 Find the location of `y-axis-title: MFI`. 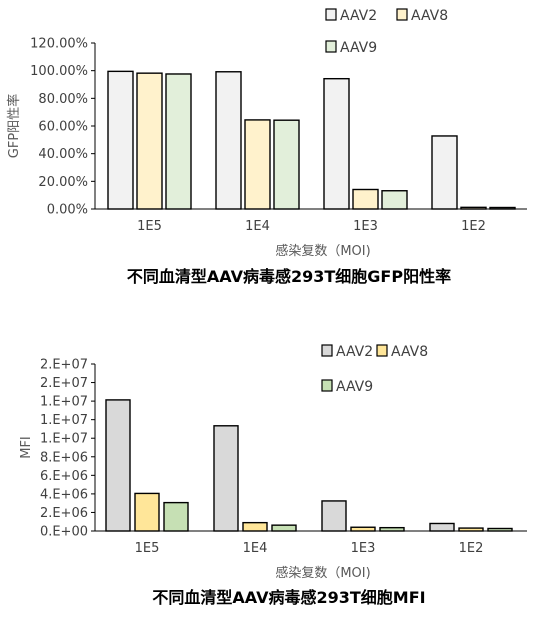

y-axis-title: MFI is located at coordinates (26, 447).